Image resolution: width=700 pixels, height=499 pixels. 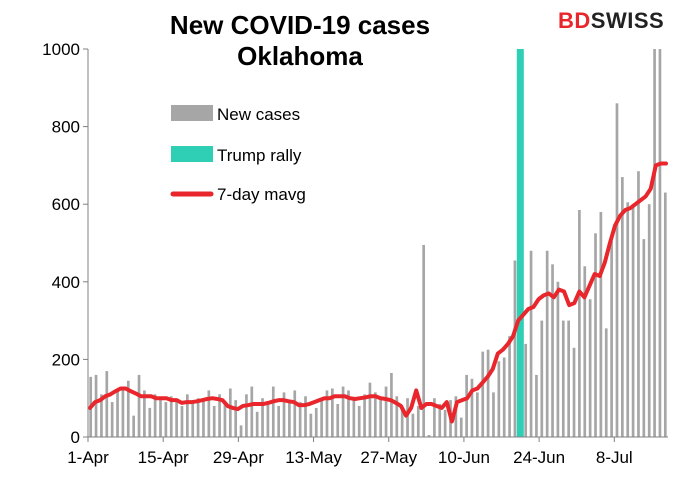 I want to click on x-tick-label: 13-May, so click(x=313, y=457).